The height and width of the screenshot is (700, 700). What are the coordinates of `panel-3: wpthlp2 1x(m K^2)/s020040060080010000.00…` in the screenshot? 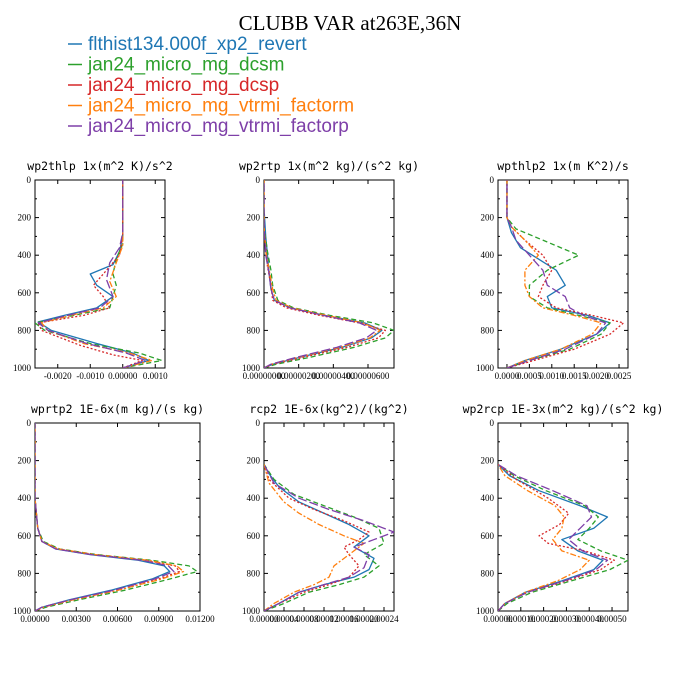 It's located at (554, 270).